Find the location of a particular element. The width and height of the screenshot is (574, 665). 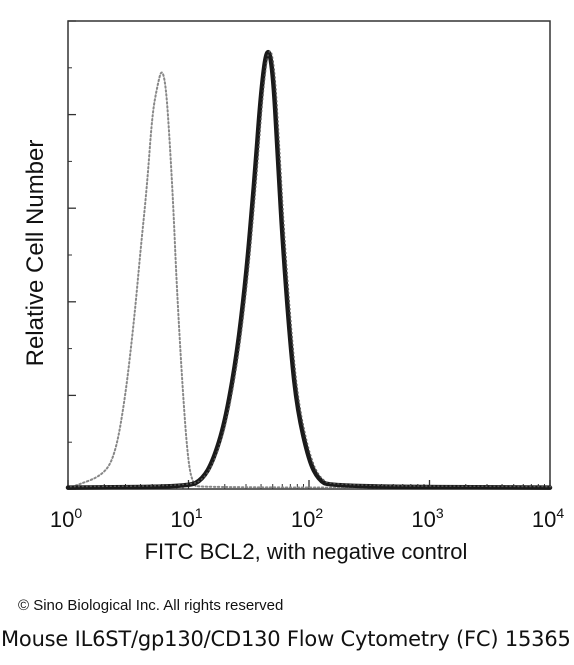

x-axis-label: FITC BCL2, with negative control is located at coordinates (306, 551).